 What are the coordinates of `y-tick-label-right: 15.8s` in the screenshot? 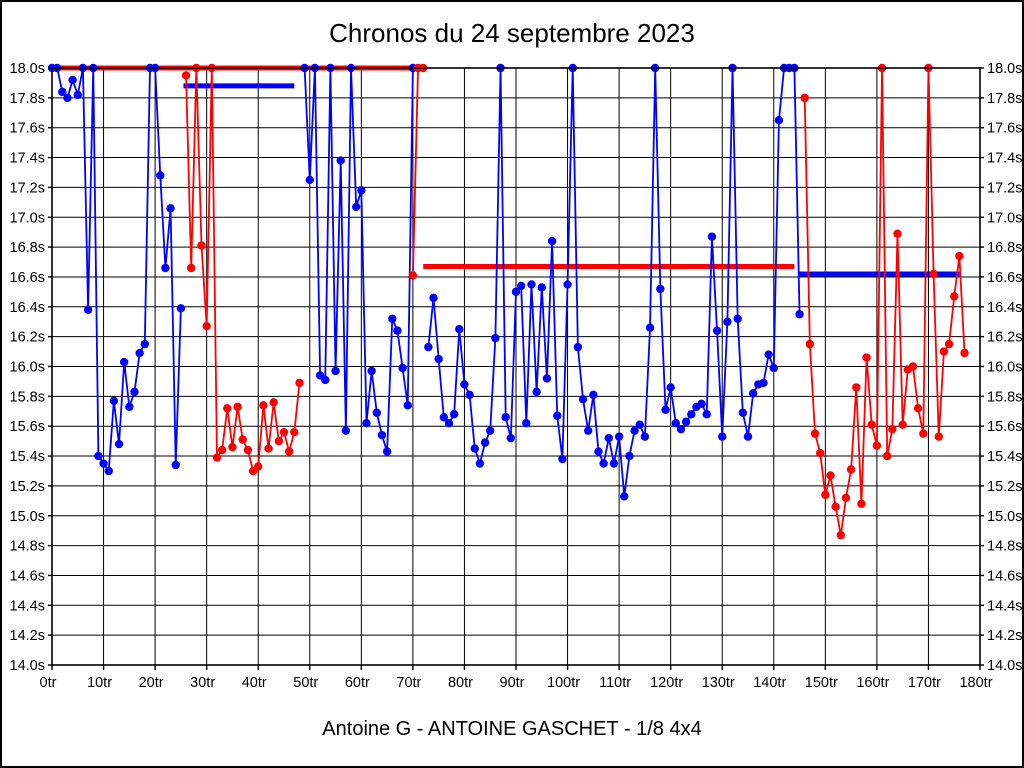 It's located at (1004, 397).